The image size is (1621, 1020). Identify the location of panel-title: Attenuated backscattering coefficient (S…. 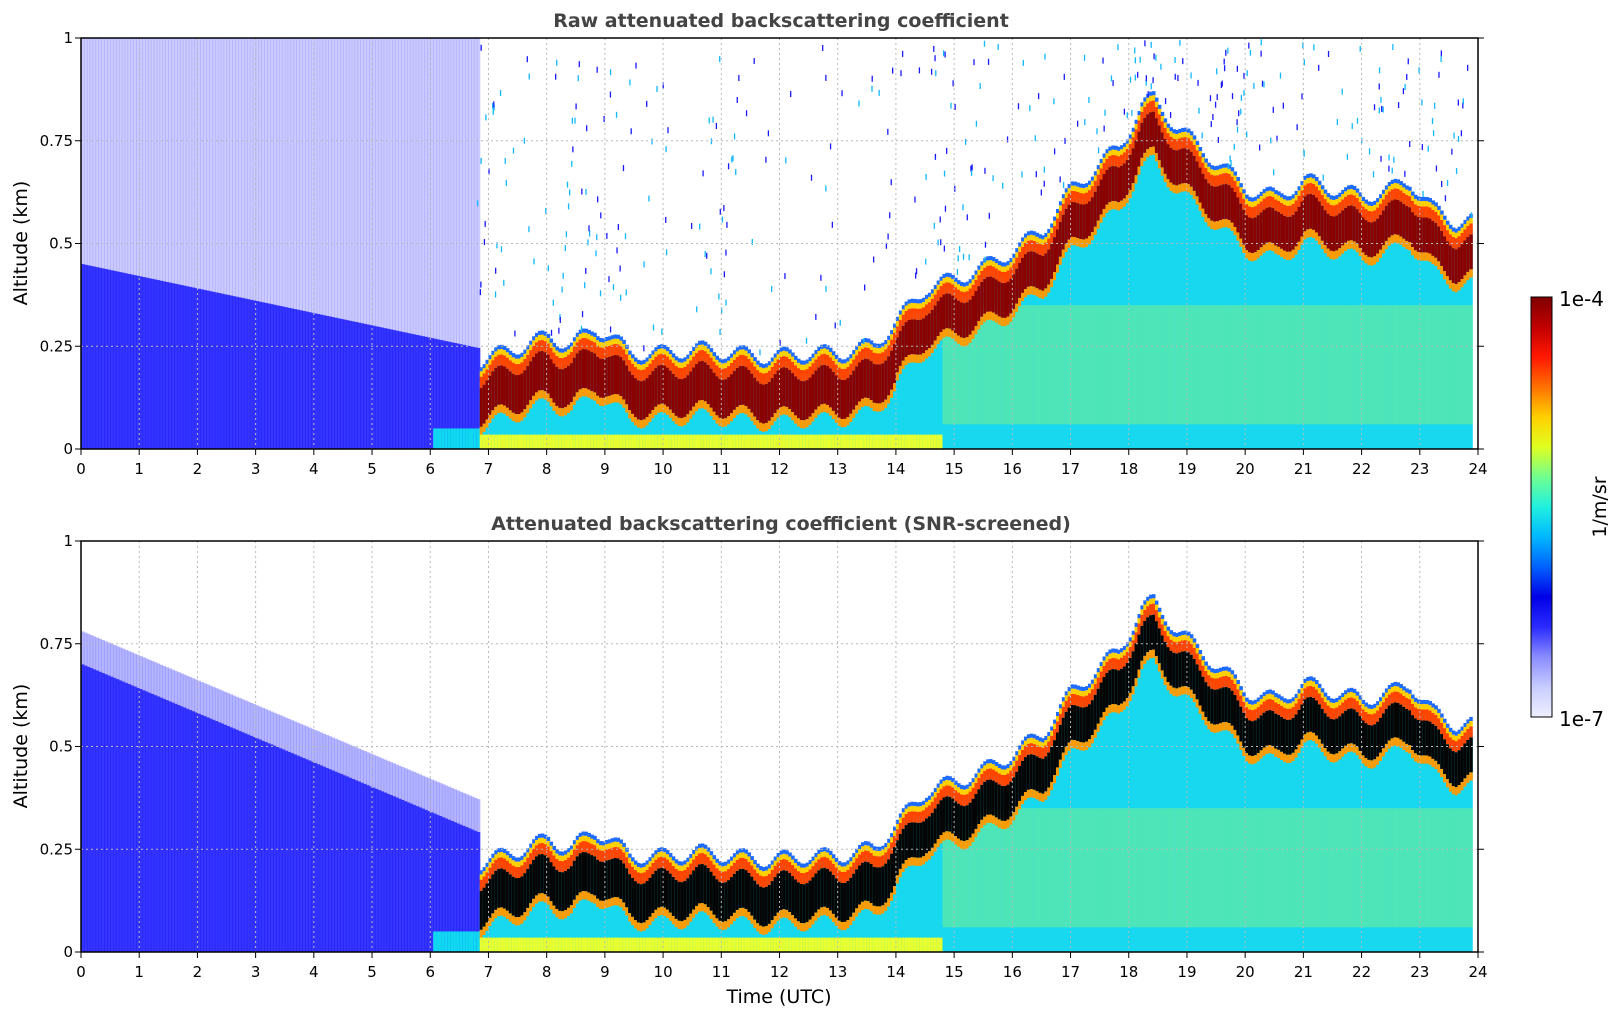
(781, 524).